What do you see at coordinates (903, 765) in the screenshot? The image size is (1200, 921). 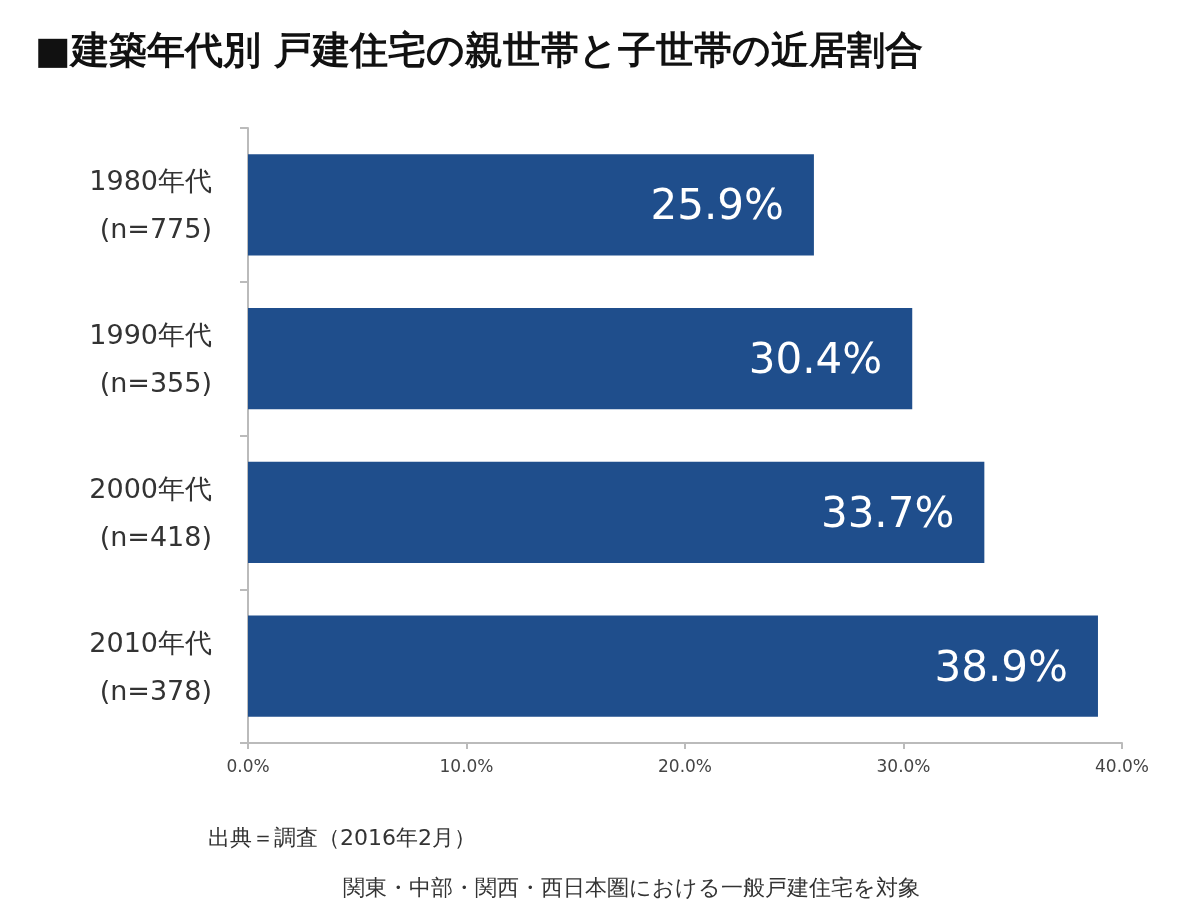 I see `x-tick-label: 30.0%` at bounding box center [903, 765].